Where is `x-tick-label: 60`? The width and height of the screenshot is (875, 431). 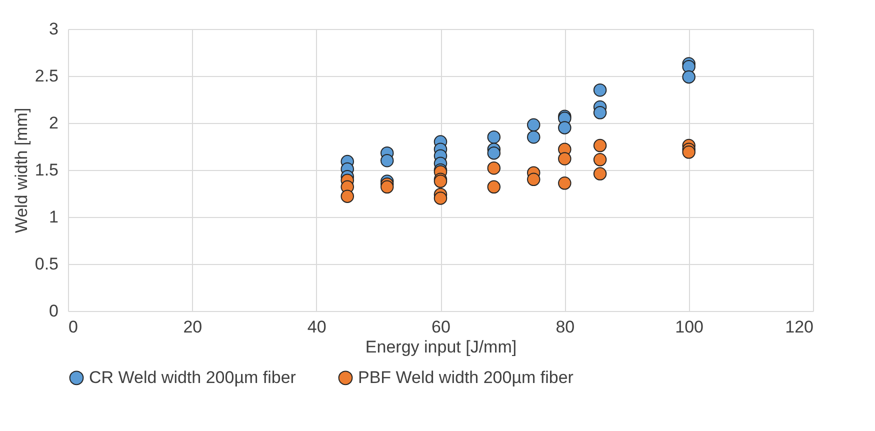 x-tick-label: 60 is located at coordinates (441, 327).